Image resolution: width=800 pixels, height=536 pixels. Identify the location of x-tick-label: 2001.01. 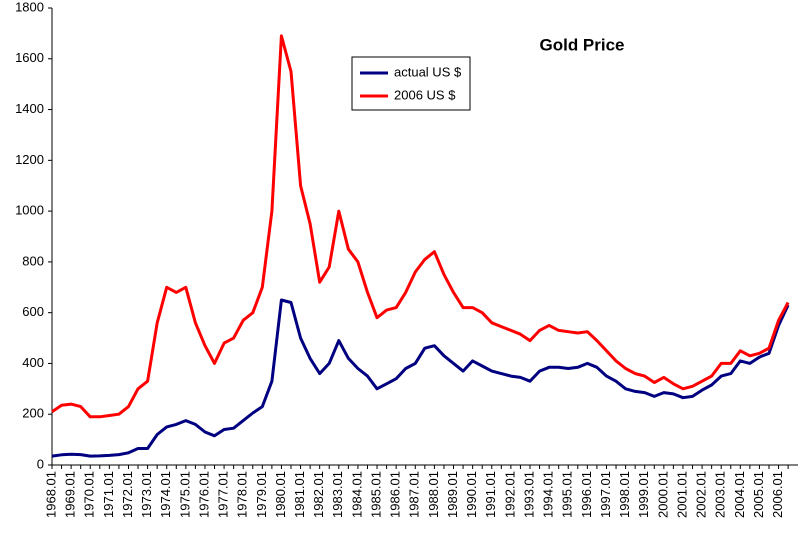
(681, 494).